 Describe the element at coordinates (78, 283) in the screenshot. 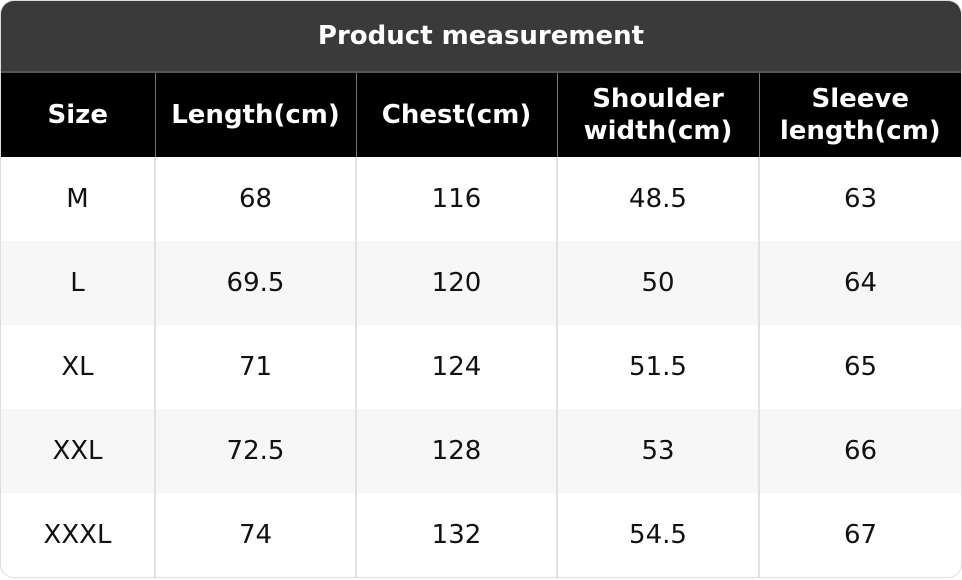

I see `size-cell: L` at that location.